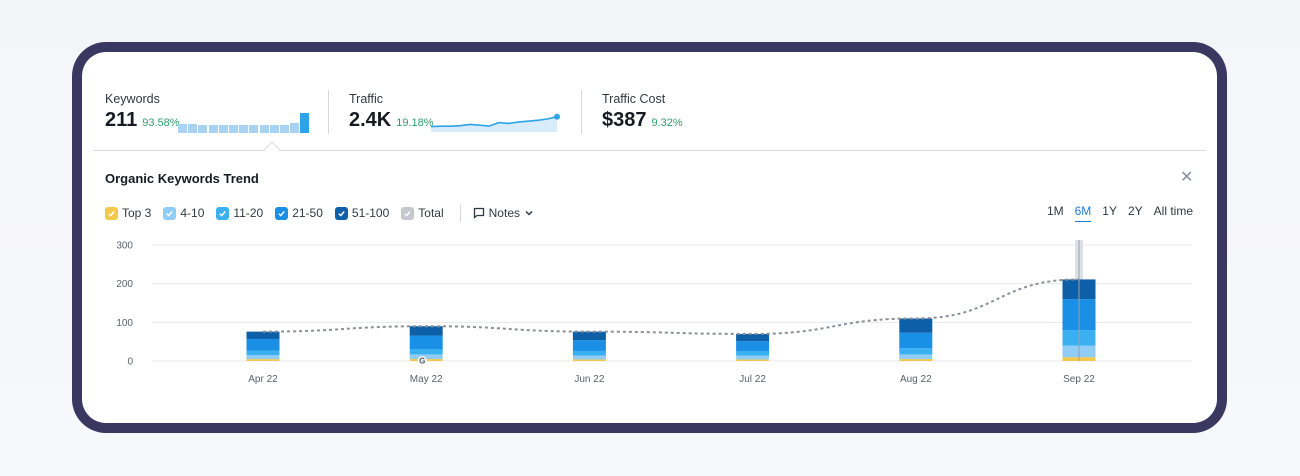  Describe the element at coordinates (370, 120) in the screenshot. I see `traffic-value: 2.4K` at that location.